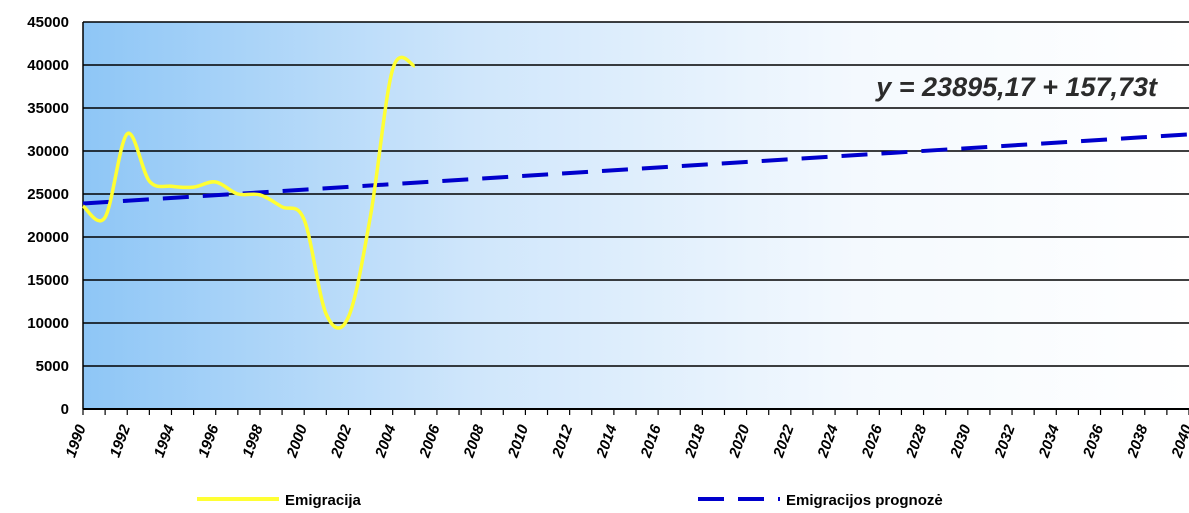 This screenshot has height=513, width=1189. I want to click on x-tick-label: 2038, so click(1138, 441).